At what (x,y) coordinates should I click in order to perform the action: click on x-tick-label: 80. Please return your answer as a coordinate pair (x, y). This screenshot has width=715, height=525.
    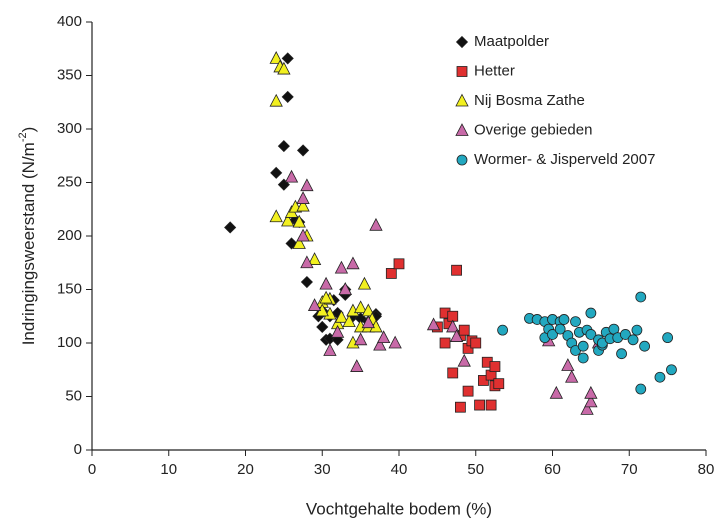
    Looking at the image, I should click on (706, 469).